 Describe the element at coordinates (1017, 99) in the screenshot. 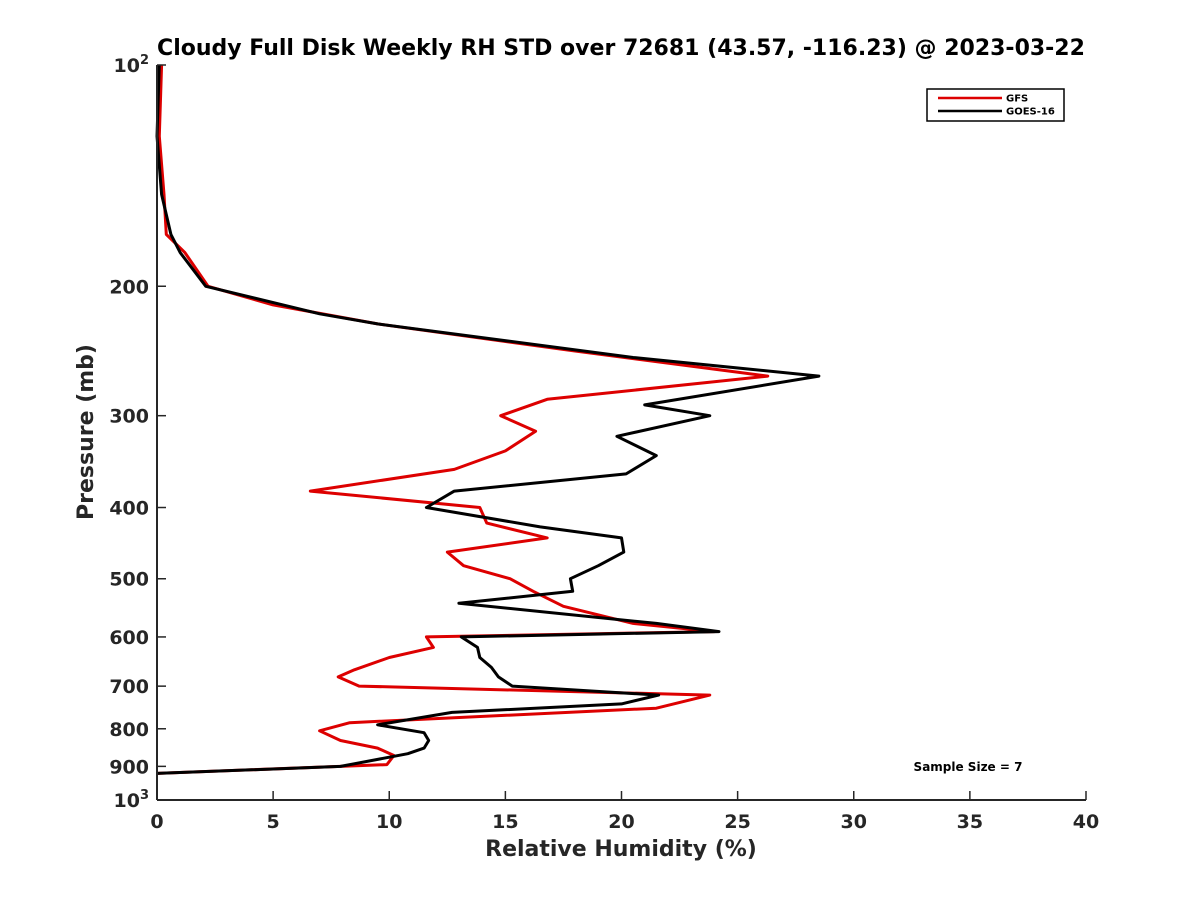

I see `legend-label-gfs: GFS` at that location.